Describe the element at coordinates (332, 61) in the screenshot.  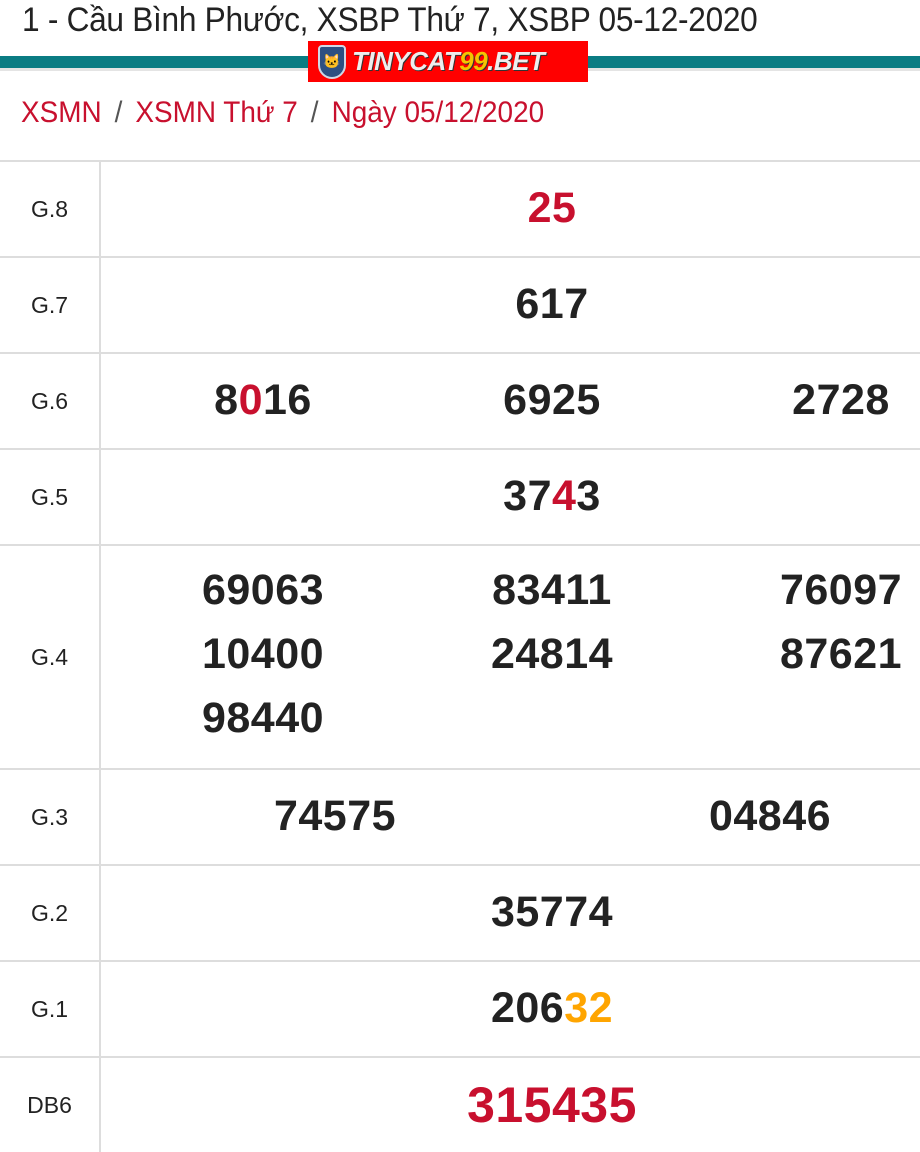
I see `cat-shield-icon: 🐱` at that location.